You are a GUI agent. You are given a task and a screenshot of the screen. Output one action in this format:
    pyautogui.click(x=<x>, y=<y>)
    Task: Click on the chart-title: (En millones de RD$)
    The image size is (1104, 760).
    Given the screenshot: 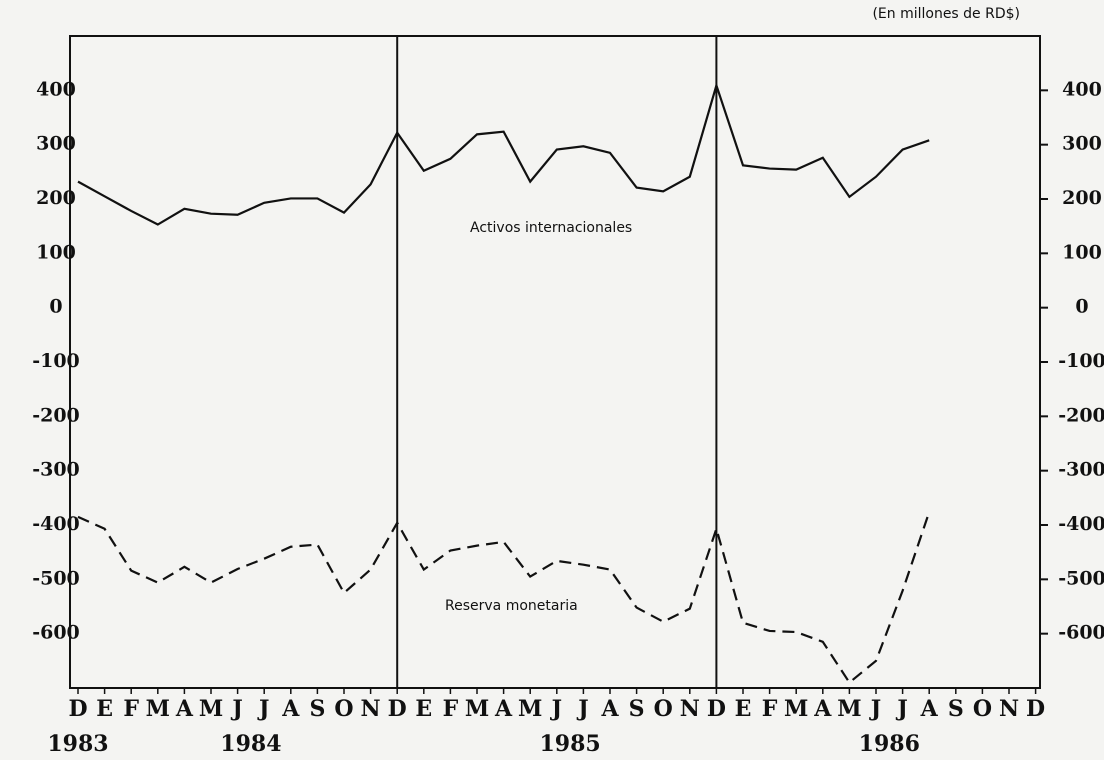 What is the action you would take?
    pyautogui.click(x=946, y=14)
    